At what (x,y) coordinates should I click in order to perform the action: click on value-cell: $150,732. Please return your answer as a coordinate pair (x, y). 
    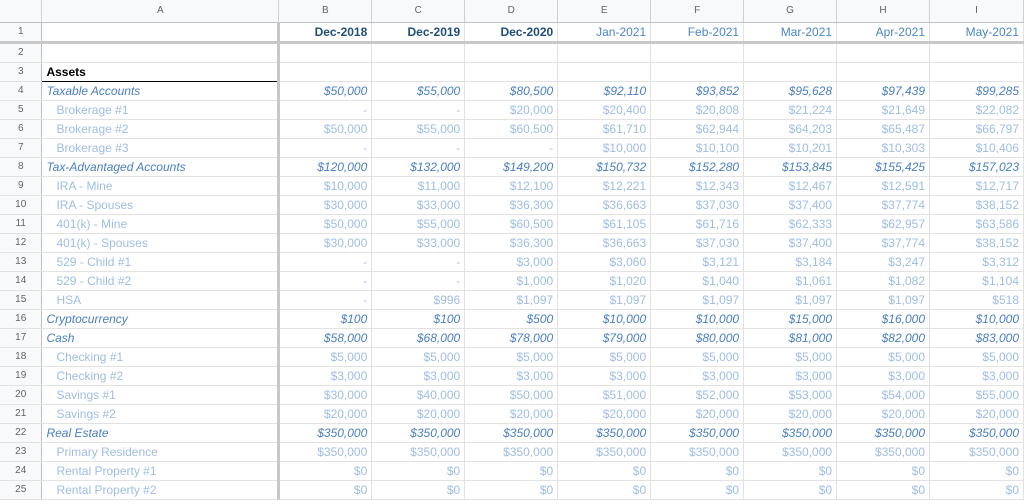
    Looking at the image, I should click on (604, 167).